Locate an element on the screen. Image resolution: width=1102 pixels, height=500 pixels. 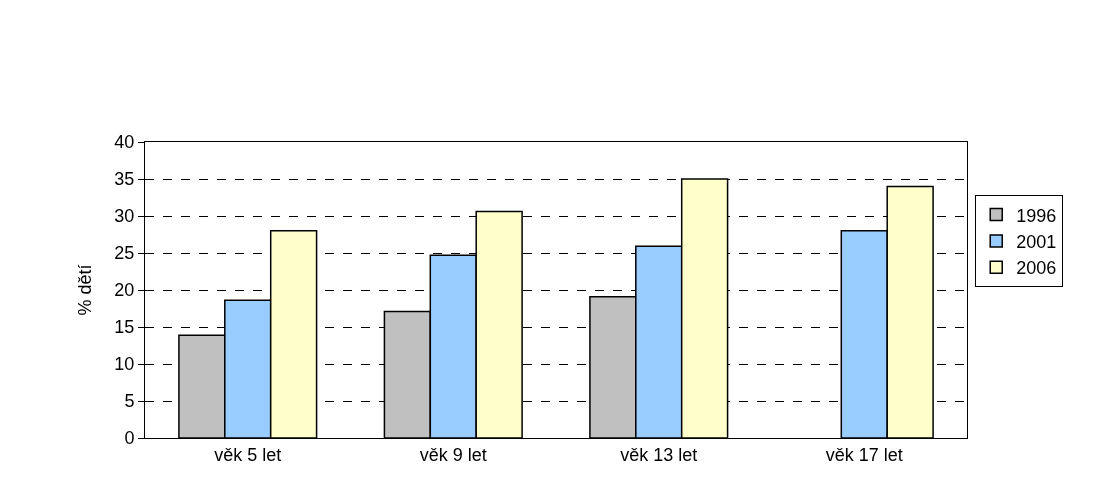
y-tick-label: 10 is located at coordinates (124, 364).